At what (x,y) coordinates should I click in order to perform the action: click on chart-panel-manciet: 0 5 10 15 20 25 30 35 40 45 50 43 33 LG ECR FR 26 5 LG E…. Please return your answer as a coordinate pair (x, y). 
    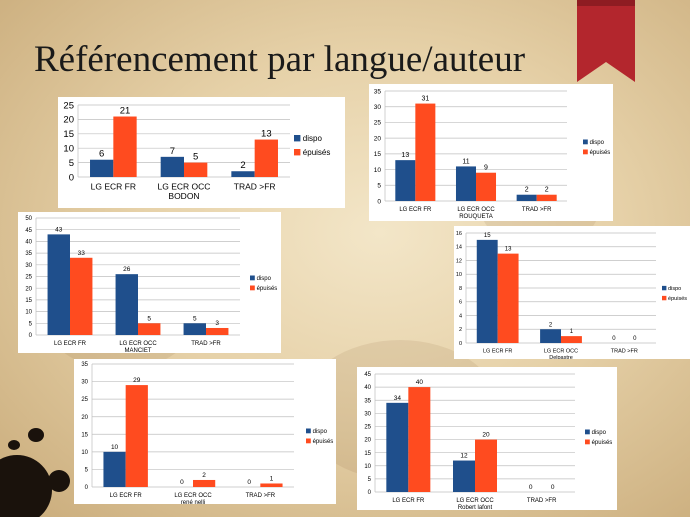
    Looking at the image, I should click on (149, 282).